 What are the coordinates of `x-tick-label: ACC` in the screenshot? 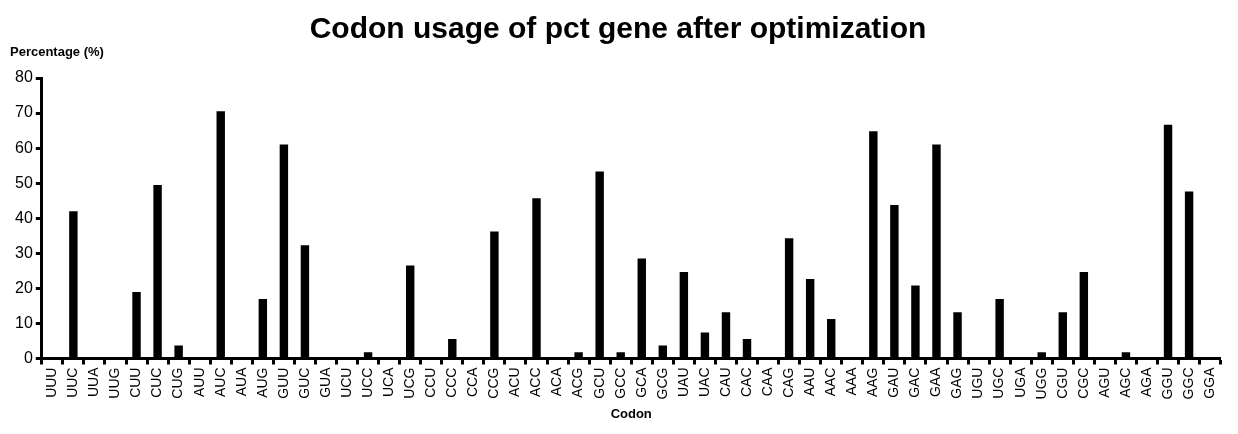 It's located at (535, 382).